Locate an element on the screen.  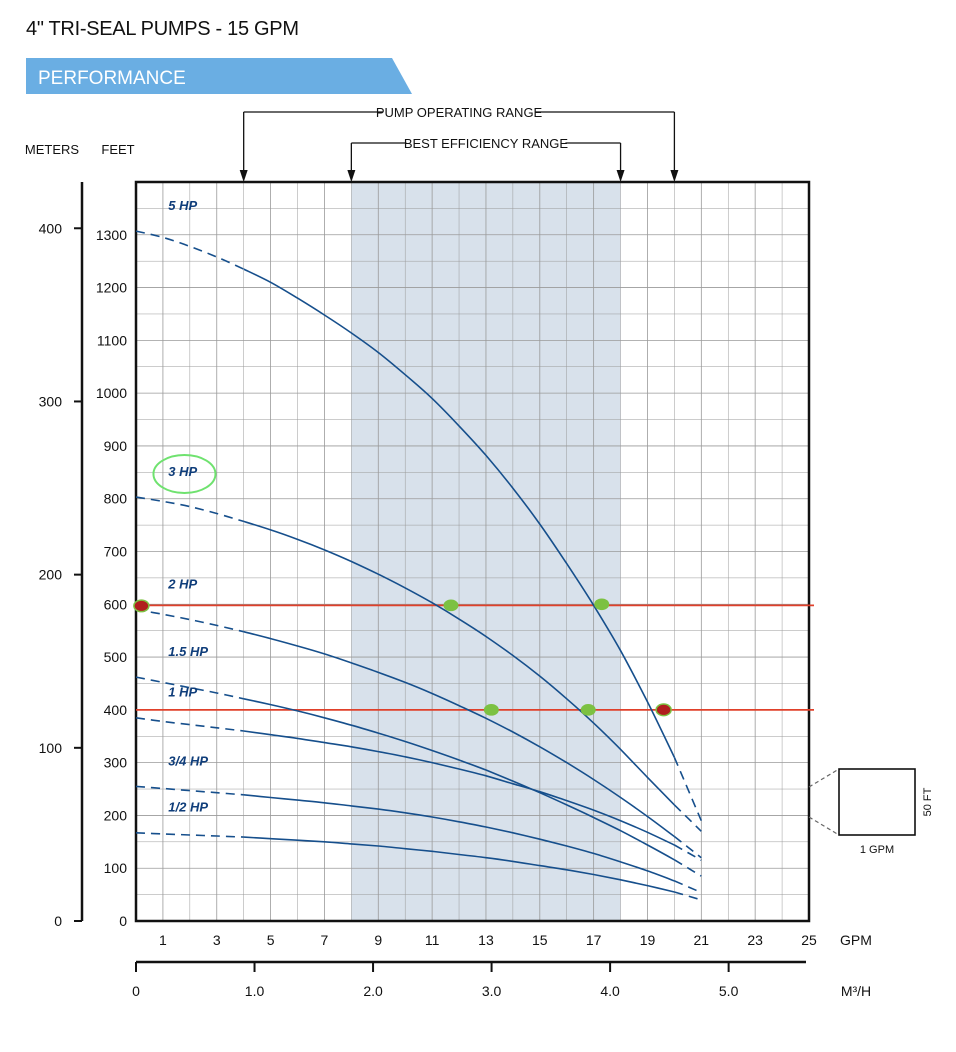
series-label-3-hp: 3 HP is located at coordinates (182, 471).